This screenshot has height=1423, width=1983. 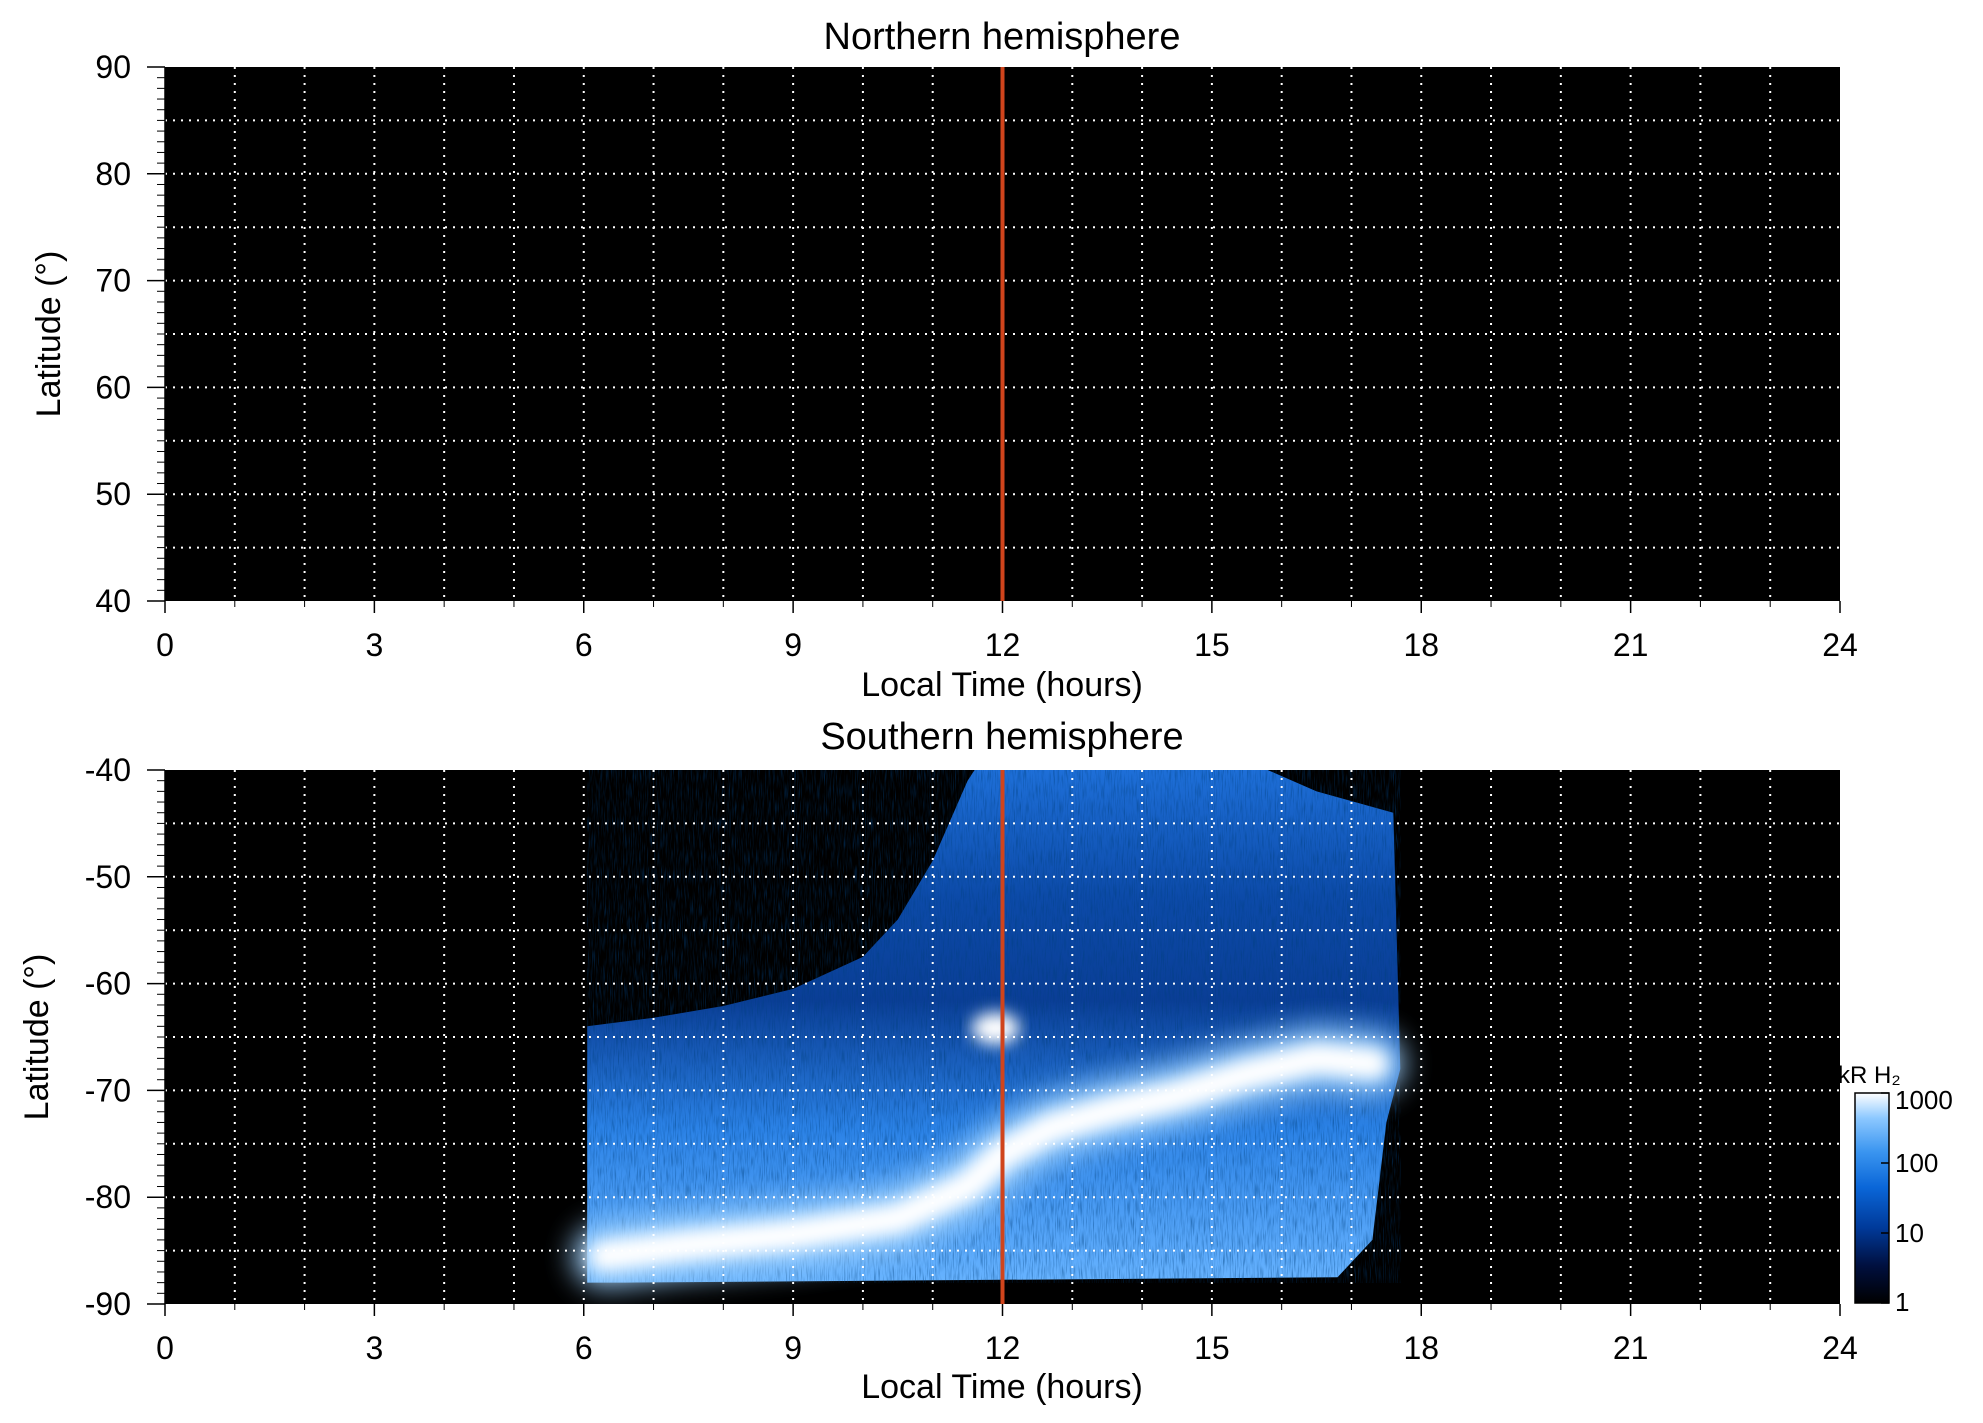 What do you see at coordinates (113, 387) in the screenshot?
I see `y-tick-label: 60` at bounding box center [113, 387].